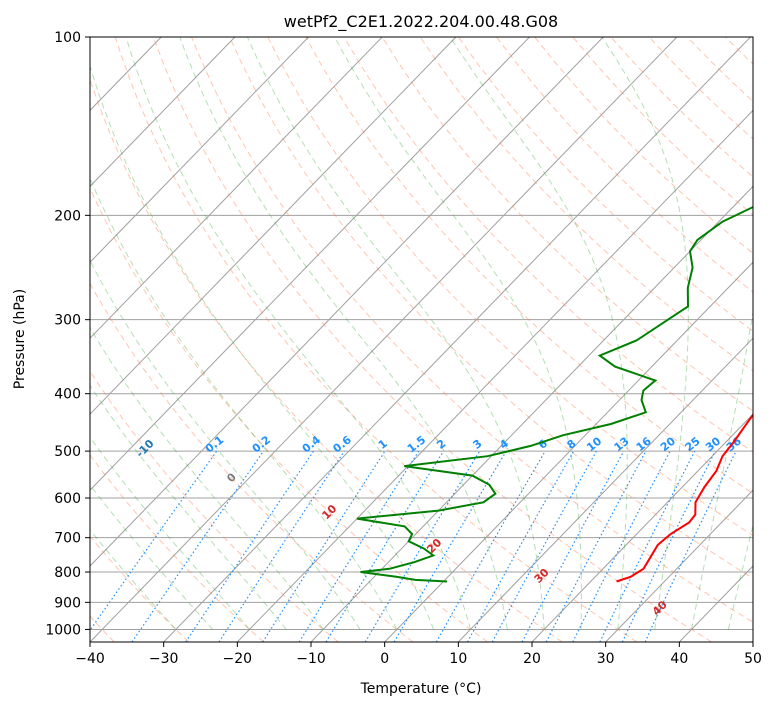  I want to click on y-tick-label: 800, so click(67, 573).